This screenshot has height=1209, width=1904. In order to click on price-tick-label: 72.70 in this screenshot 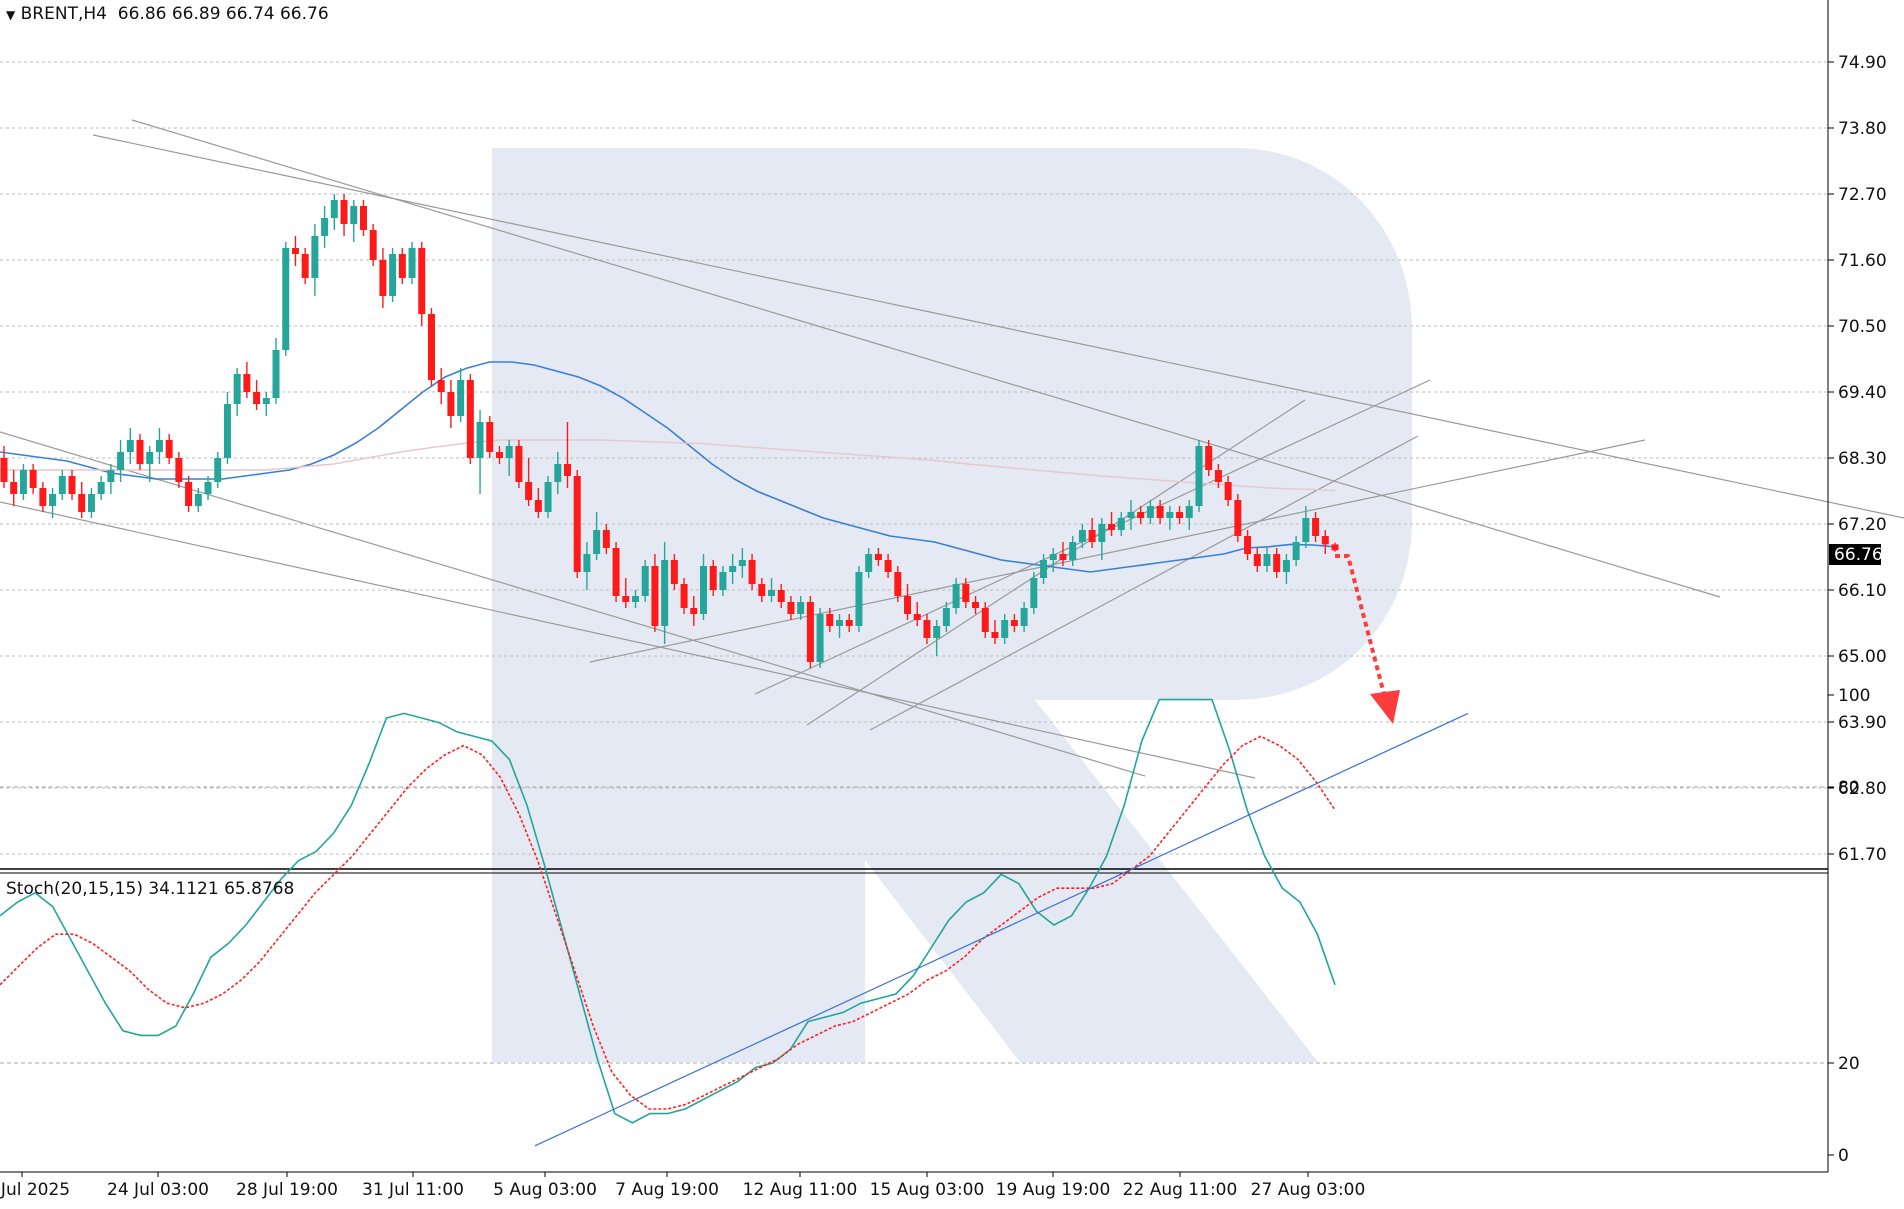, I will do `click(1862, 195)`.